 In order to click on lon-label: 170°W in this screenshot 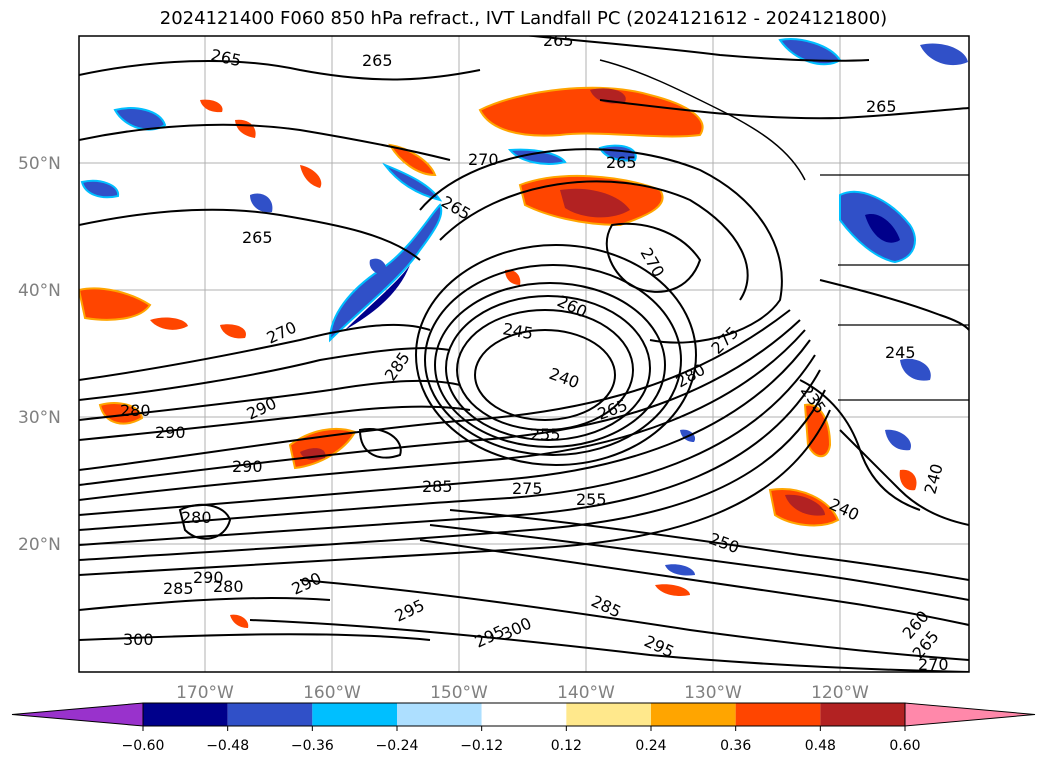, I will do `click(205, 693)`.